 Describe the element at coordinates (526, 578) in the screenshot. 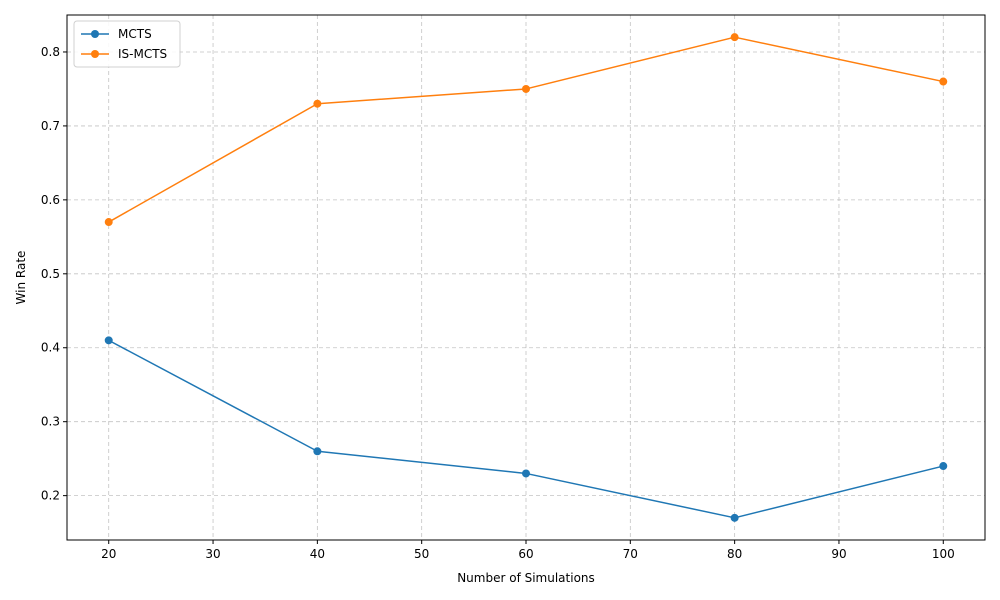

I see `x-axis-label: Number of Simulations` at that location.